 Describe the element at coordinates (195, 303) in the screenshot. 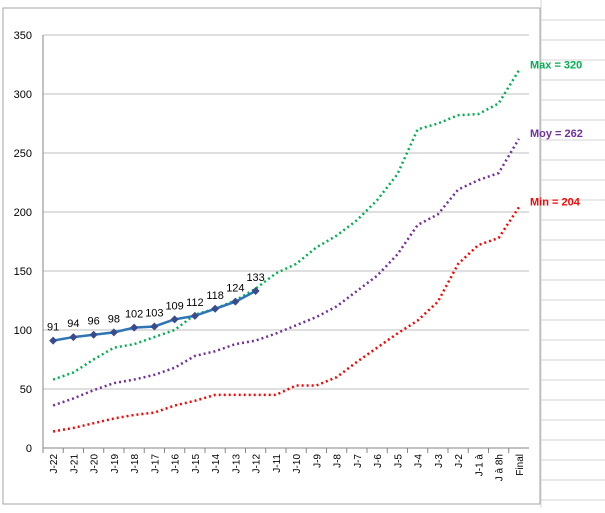

I see `data-label: 112` at that location.